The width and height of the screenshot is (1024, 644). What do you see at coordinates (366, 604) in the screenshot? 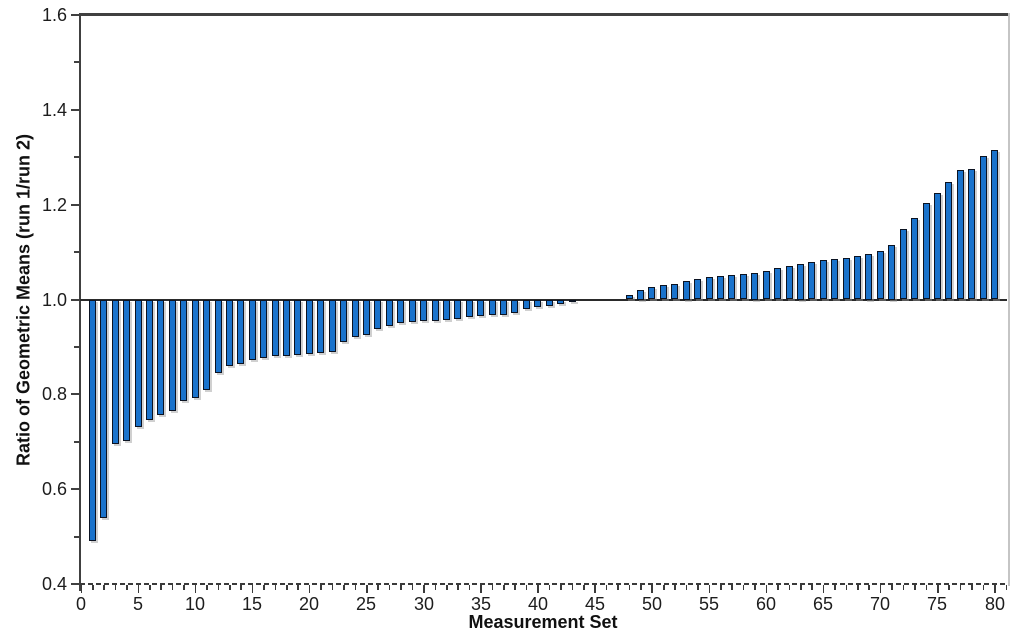
I see `x-tick-label: 25` at bounding box center [366, 604].